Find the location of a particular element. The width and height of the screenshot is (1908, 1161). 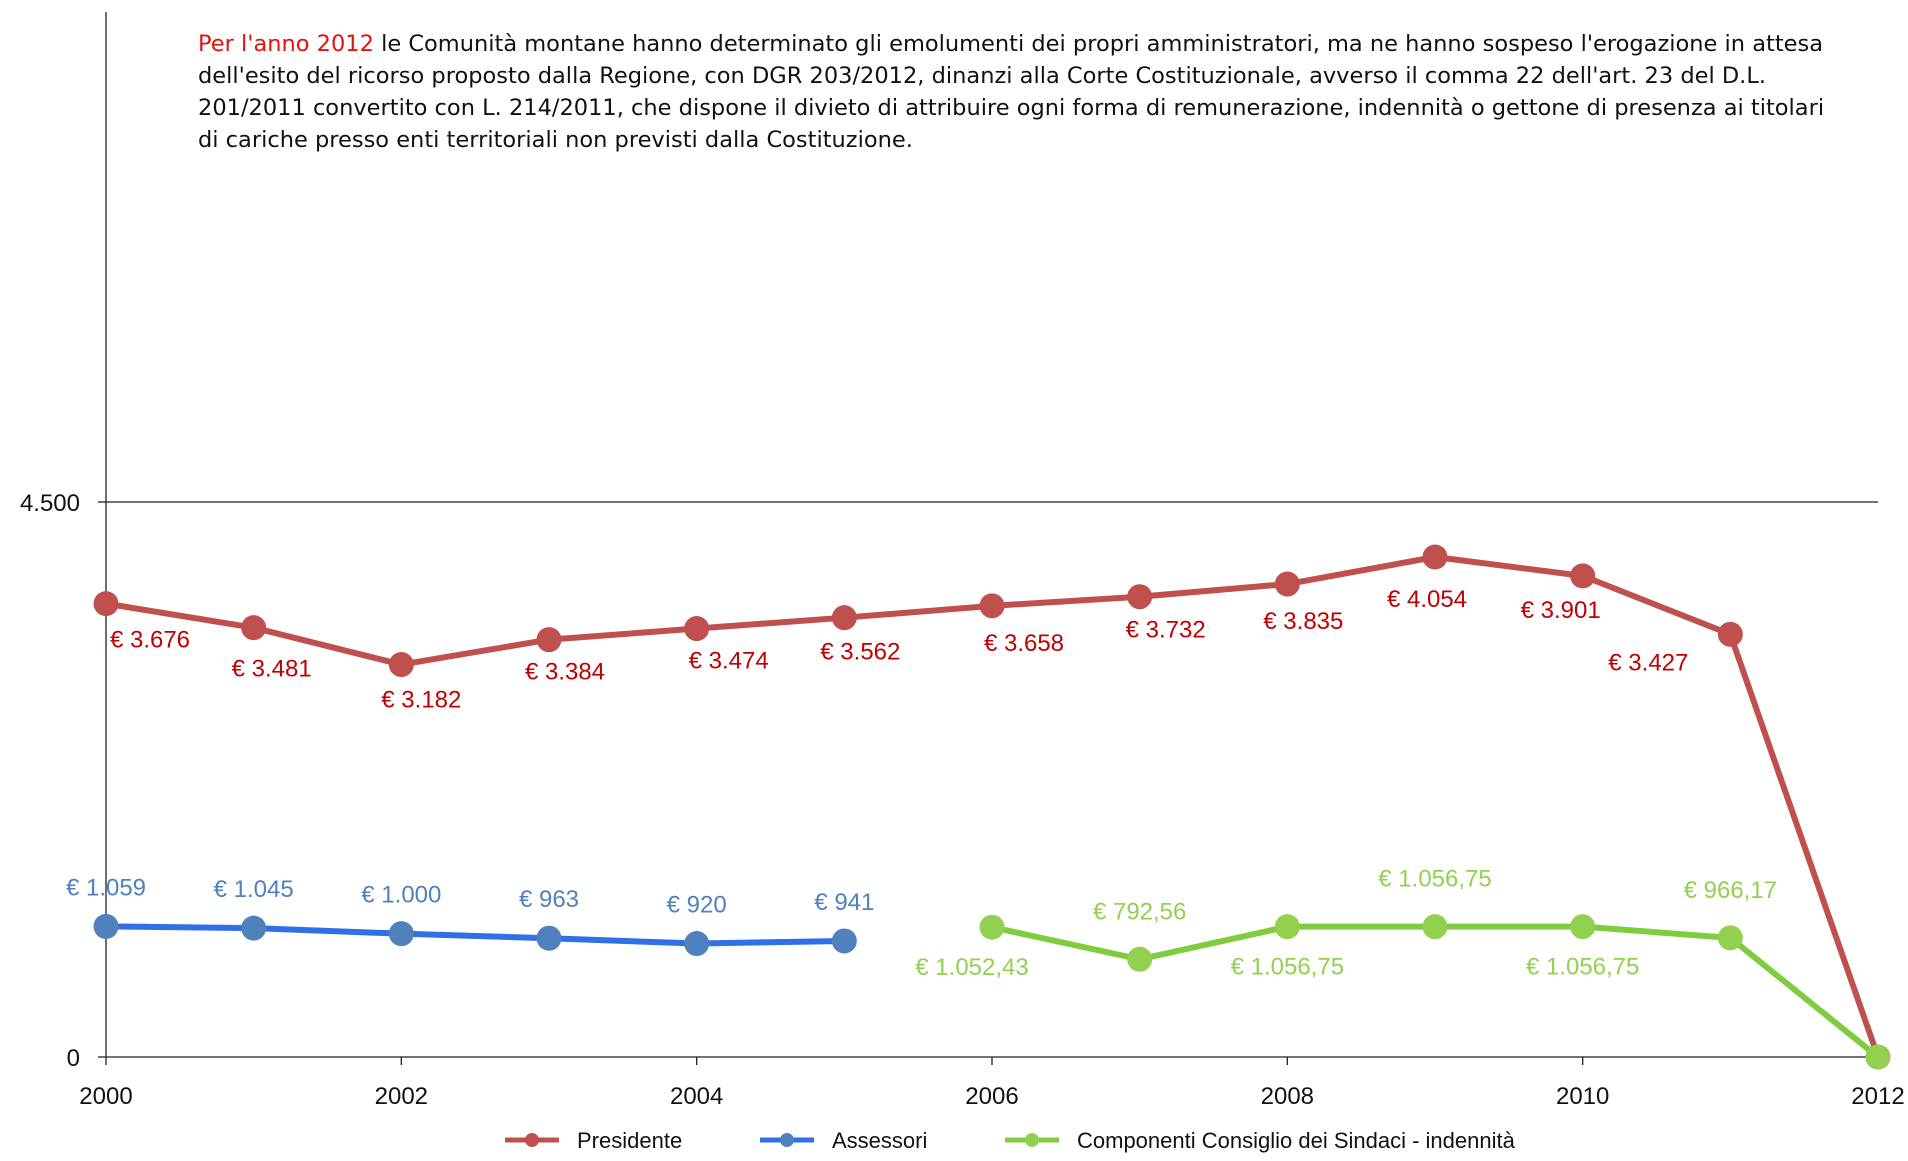

data-label: € 4.054 is located at coordinates (1427, 599).